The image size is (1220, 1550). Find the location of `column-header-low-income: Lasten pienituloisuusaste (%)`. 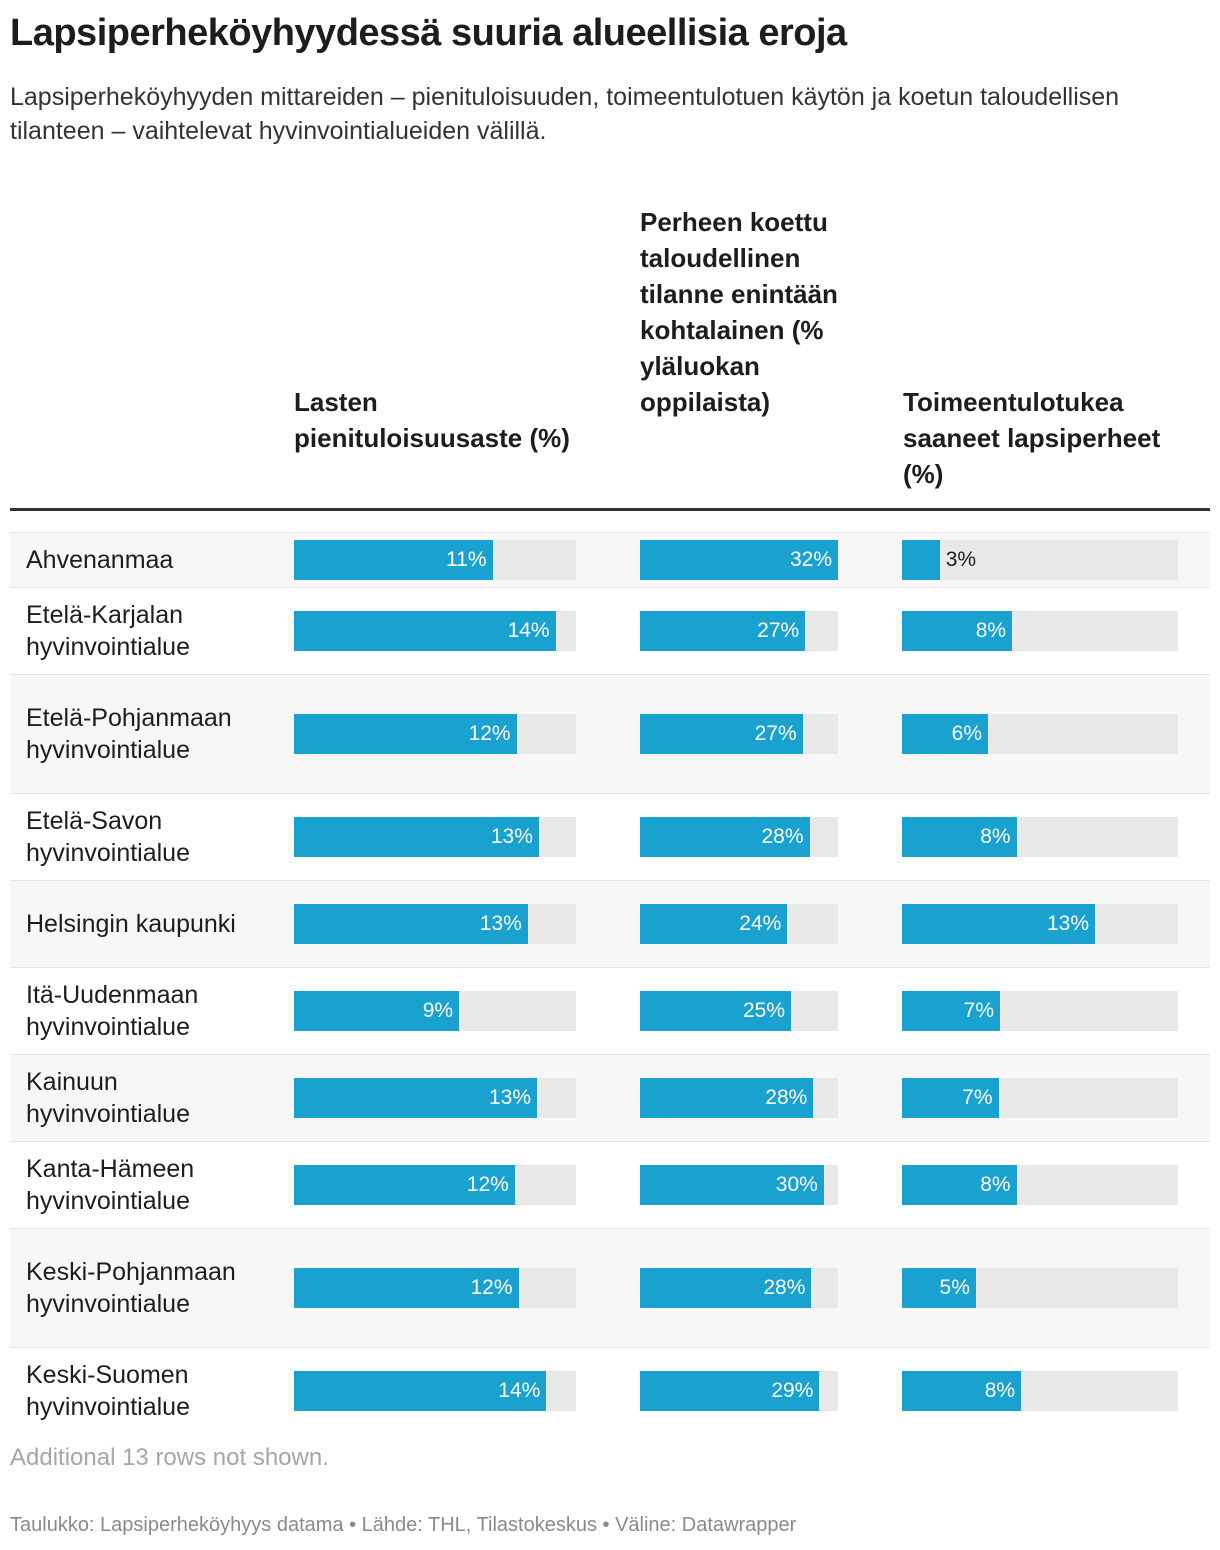

column-header-low-income: Lasten pienituloisuusaste (%) is located at coordinates (432, 420).